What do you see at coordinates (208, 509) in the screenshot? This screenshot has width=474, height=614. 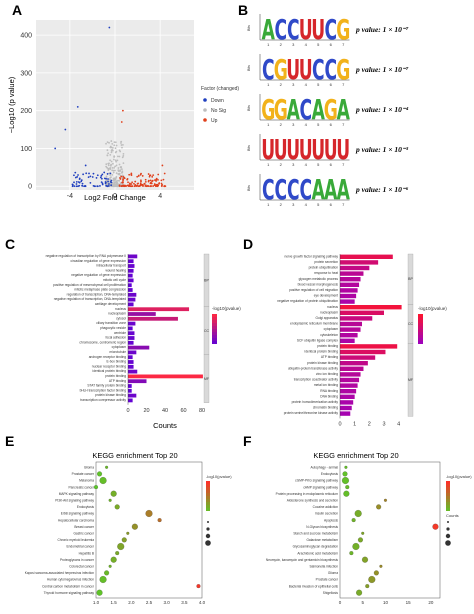 I see `kegg-legend-swatch` at bounding box center [208, 509].